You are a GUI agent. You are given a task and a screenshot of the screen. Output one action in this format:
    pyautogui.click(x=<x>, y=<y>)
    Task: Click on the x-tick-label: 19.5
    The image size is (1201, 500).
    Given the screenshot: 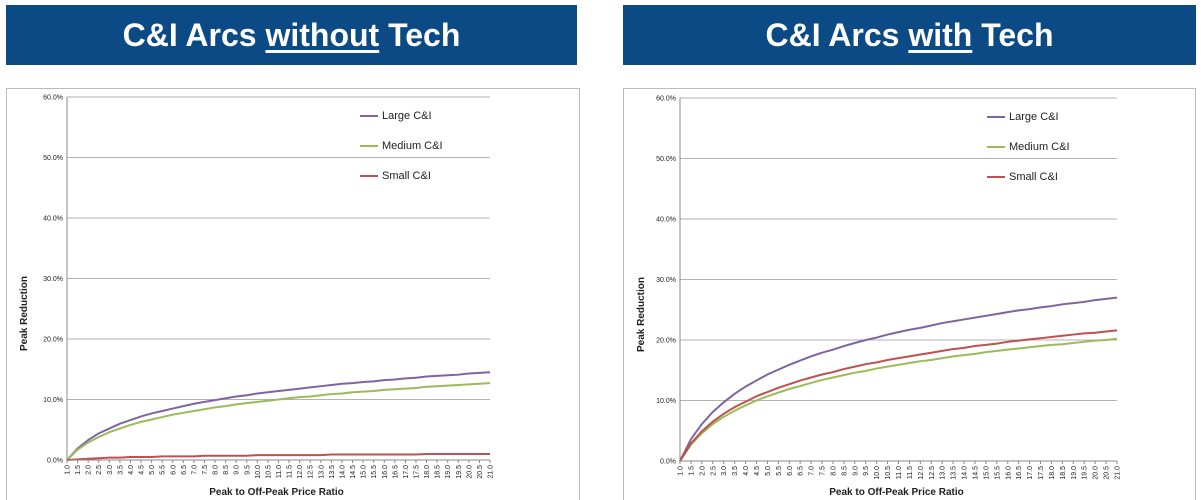 What is the action you would take?
    pyautogui.click(x=459, y=472)
    